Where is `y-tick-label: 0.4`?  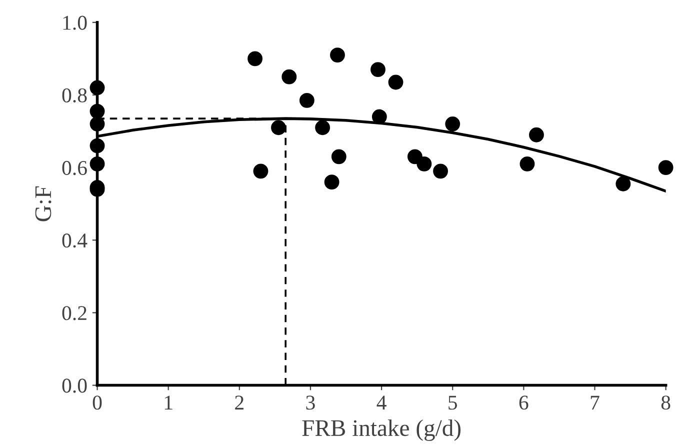 y-tick-label: 0.4 is located at coordinates (75, 241).